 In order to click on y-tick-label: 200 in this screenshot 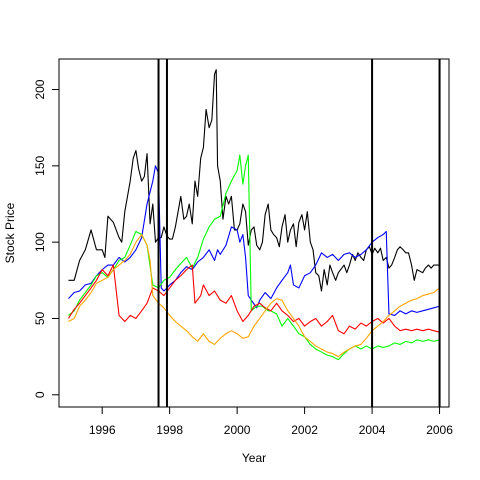, I will do `click(40, 89)`.